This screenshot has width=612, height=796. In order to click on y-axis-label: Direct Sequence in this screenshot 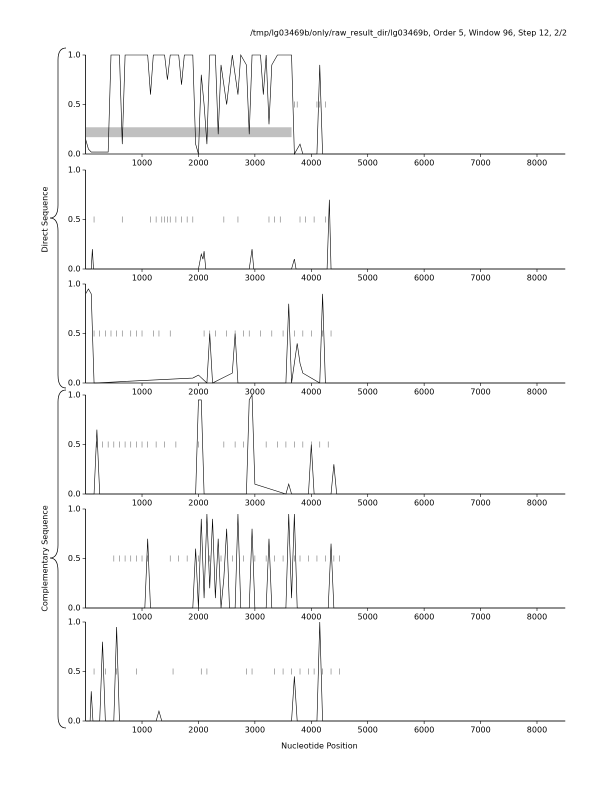, I will do `click(45, 219)`.